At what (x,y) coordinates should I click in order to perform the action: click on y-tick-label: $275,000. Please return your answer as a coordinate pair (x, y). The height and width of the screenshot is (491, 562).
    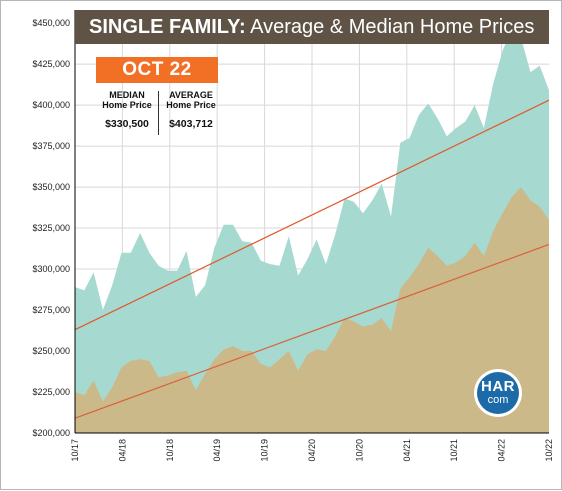
    Looking at the image, I should click on (51, 310).